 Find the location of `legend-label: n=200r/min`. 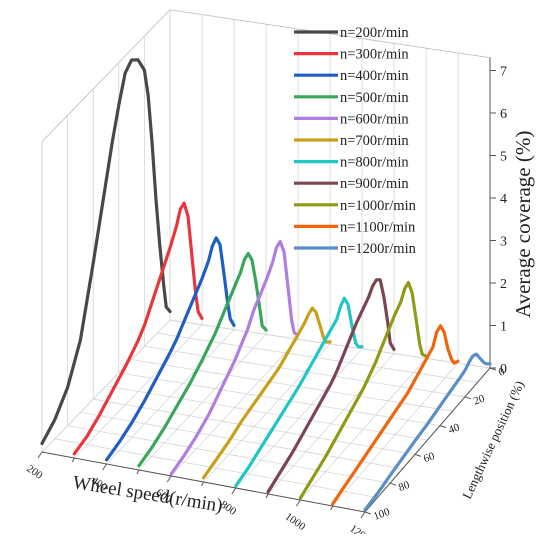

legend-label: n=200r/min is located at coordinates (374, 33).